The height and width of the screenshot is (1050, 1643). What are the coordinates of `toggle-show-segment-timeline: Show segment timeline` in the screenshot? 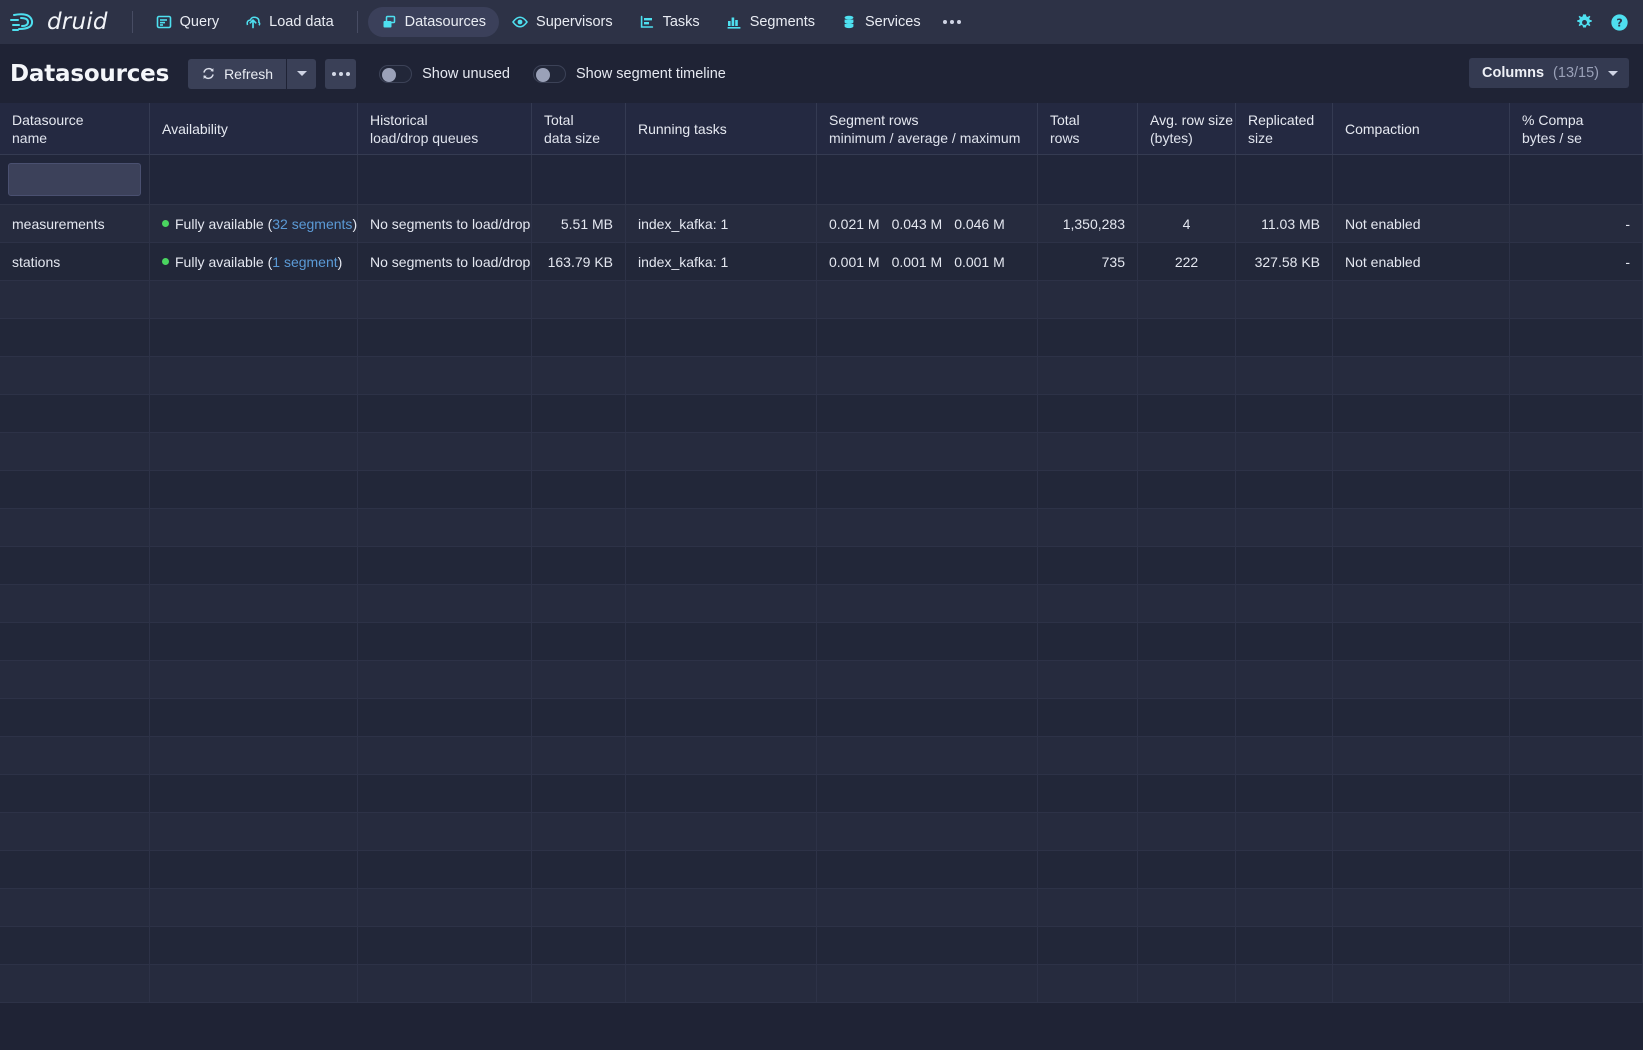 It's located at (629, 73).